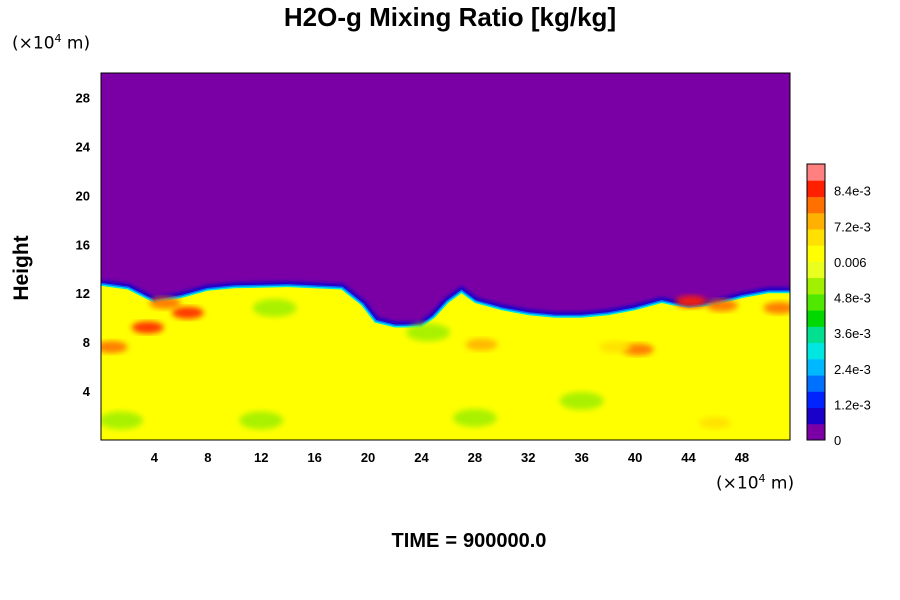 This screenshot has height=600, width=900. I want to click on colorbar-tick-label-6: 7.2e-3, so click(852, 226).